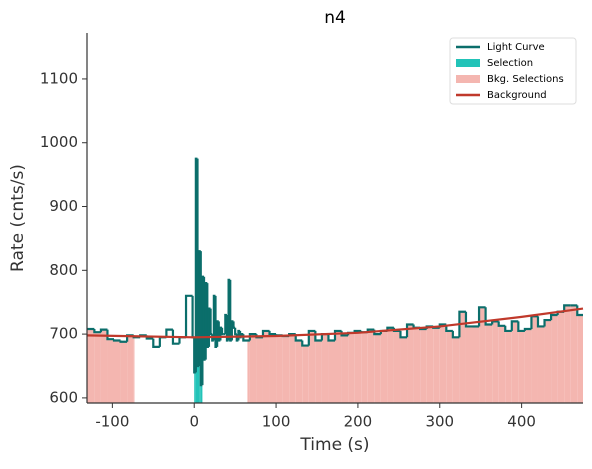  What do you see at coordinates (194, 422) in the screenshot?
I see `x-tick-label: 0` at bounding box center [194, 422].